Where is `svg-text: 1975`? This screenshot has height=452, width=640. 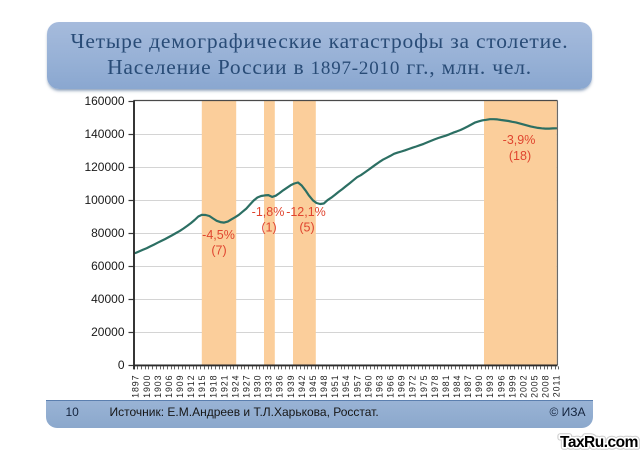
svg-text: 1975 is located at coordinates (424, 386).